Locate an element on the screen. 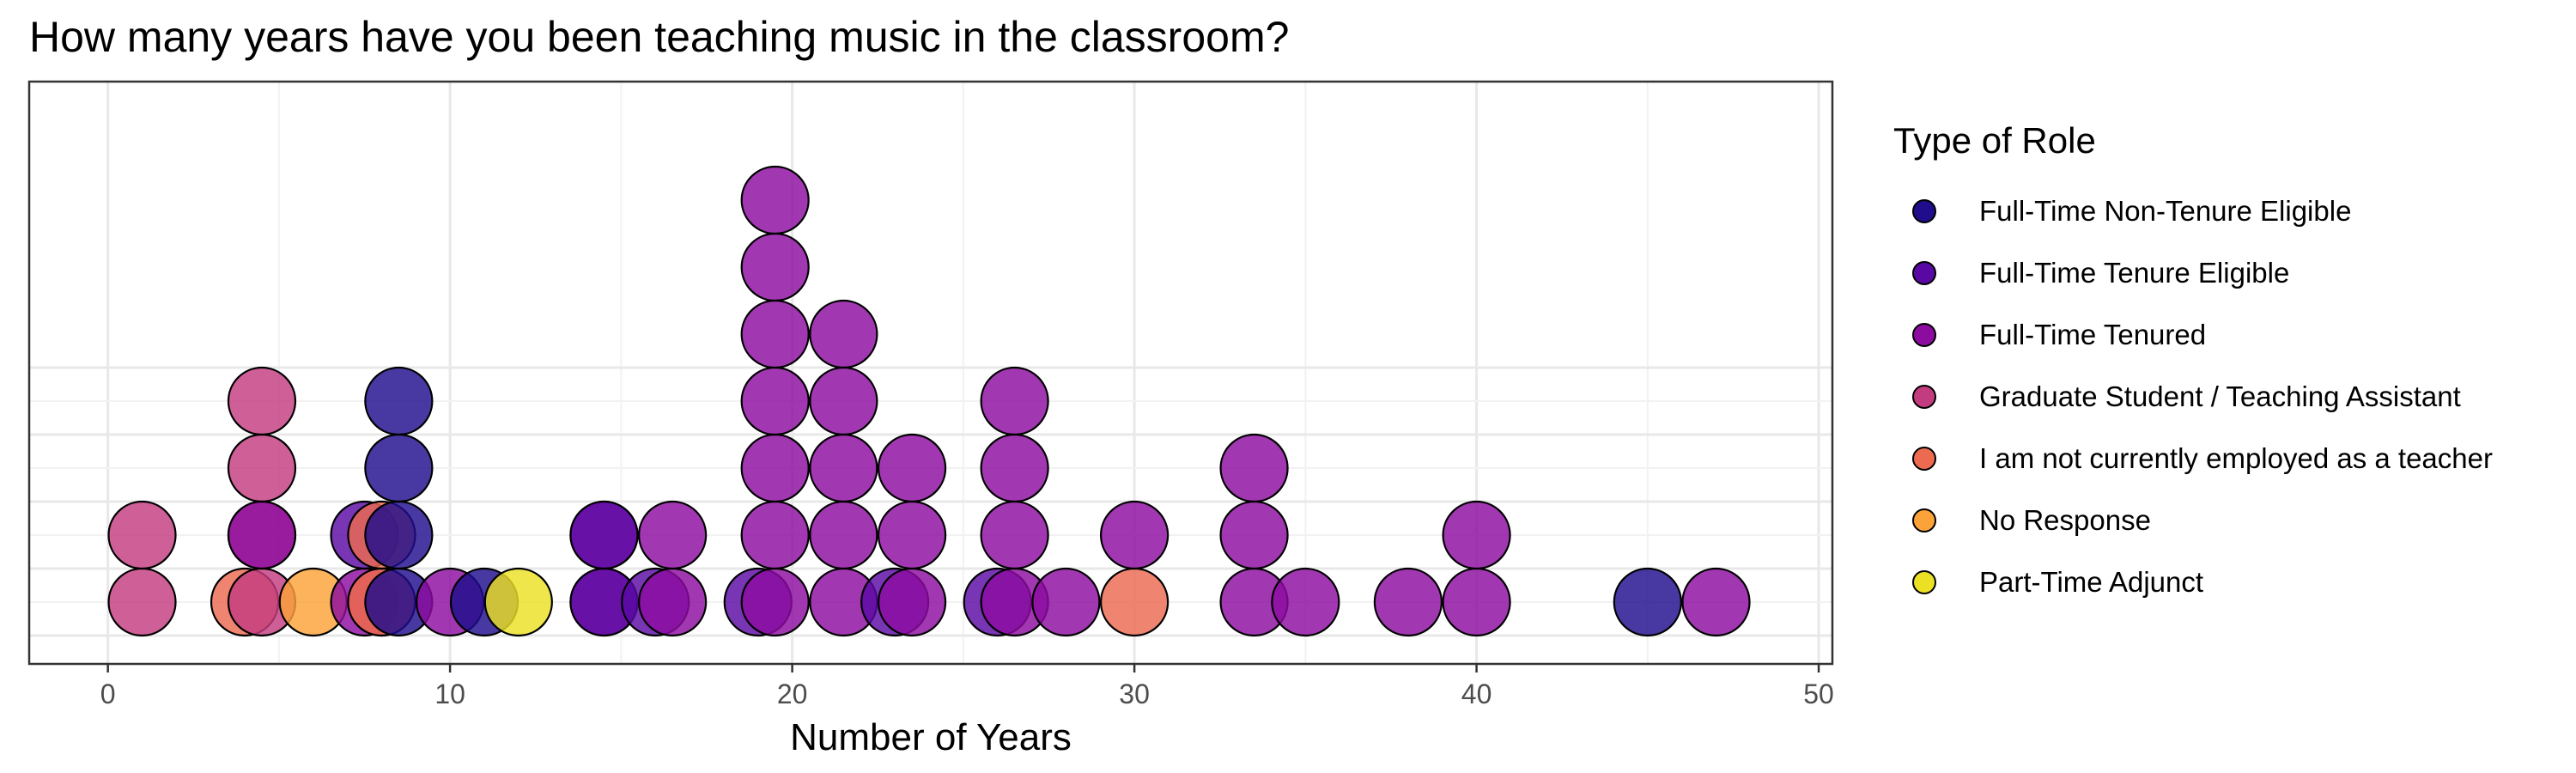 The image size is (2576, 773). legend-item: Full-Time Tenured is located at coordinates (2193, 335).